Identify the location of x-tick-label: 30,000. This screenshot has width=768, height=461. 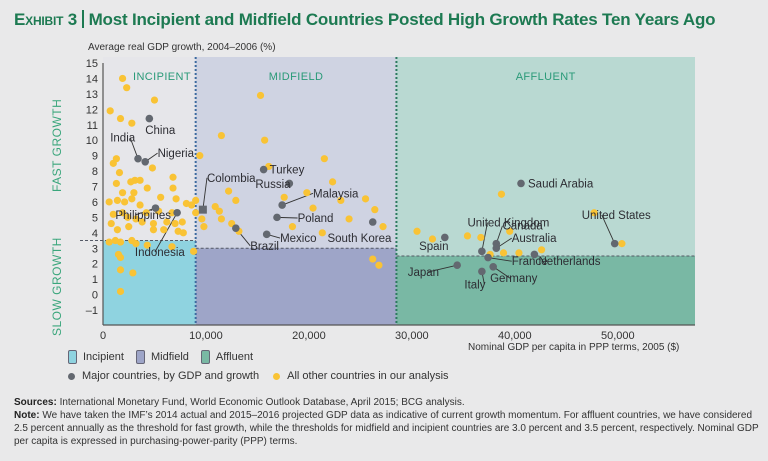
(412, 336).